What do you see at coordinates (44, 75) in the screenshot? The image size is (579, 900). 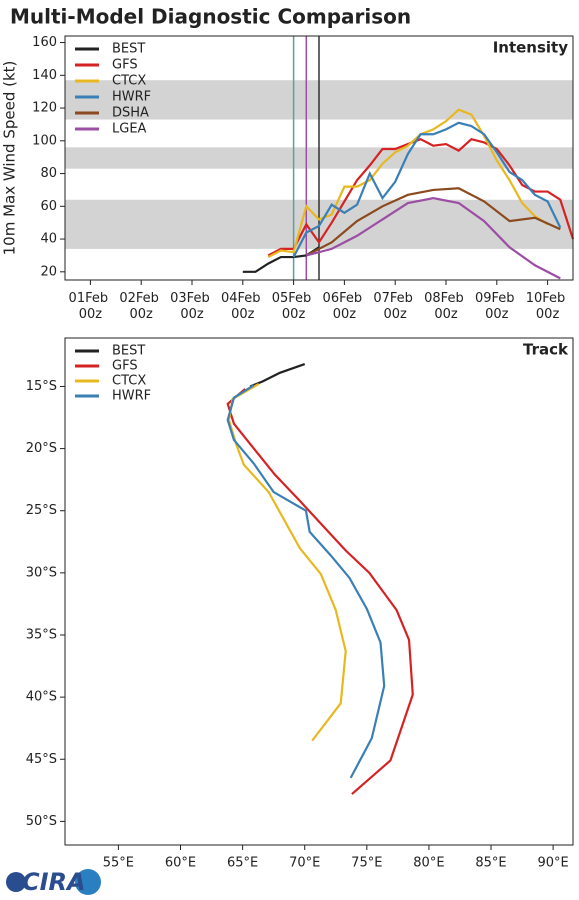 I see `y-tick-label: 140` at bounding box center [44, 75].